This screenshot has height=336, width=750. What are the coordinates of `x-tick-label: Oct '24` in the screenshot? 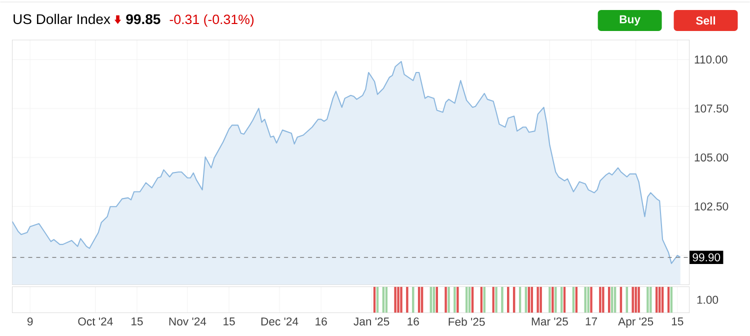 It's located at (95, 322).